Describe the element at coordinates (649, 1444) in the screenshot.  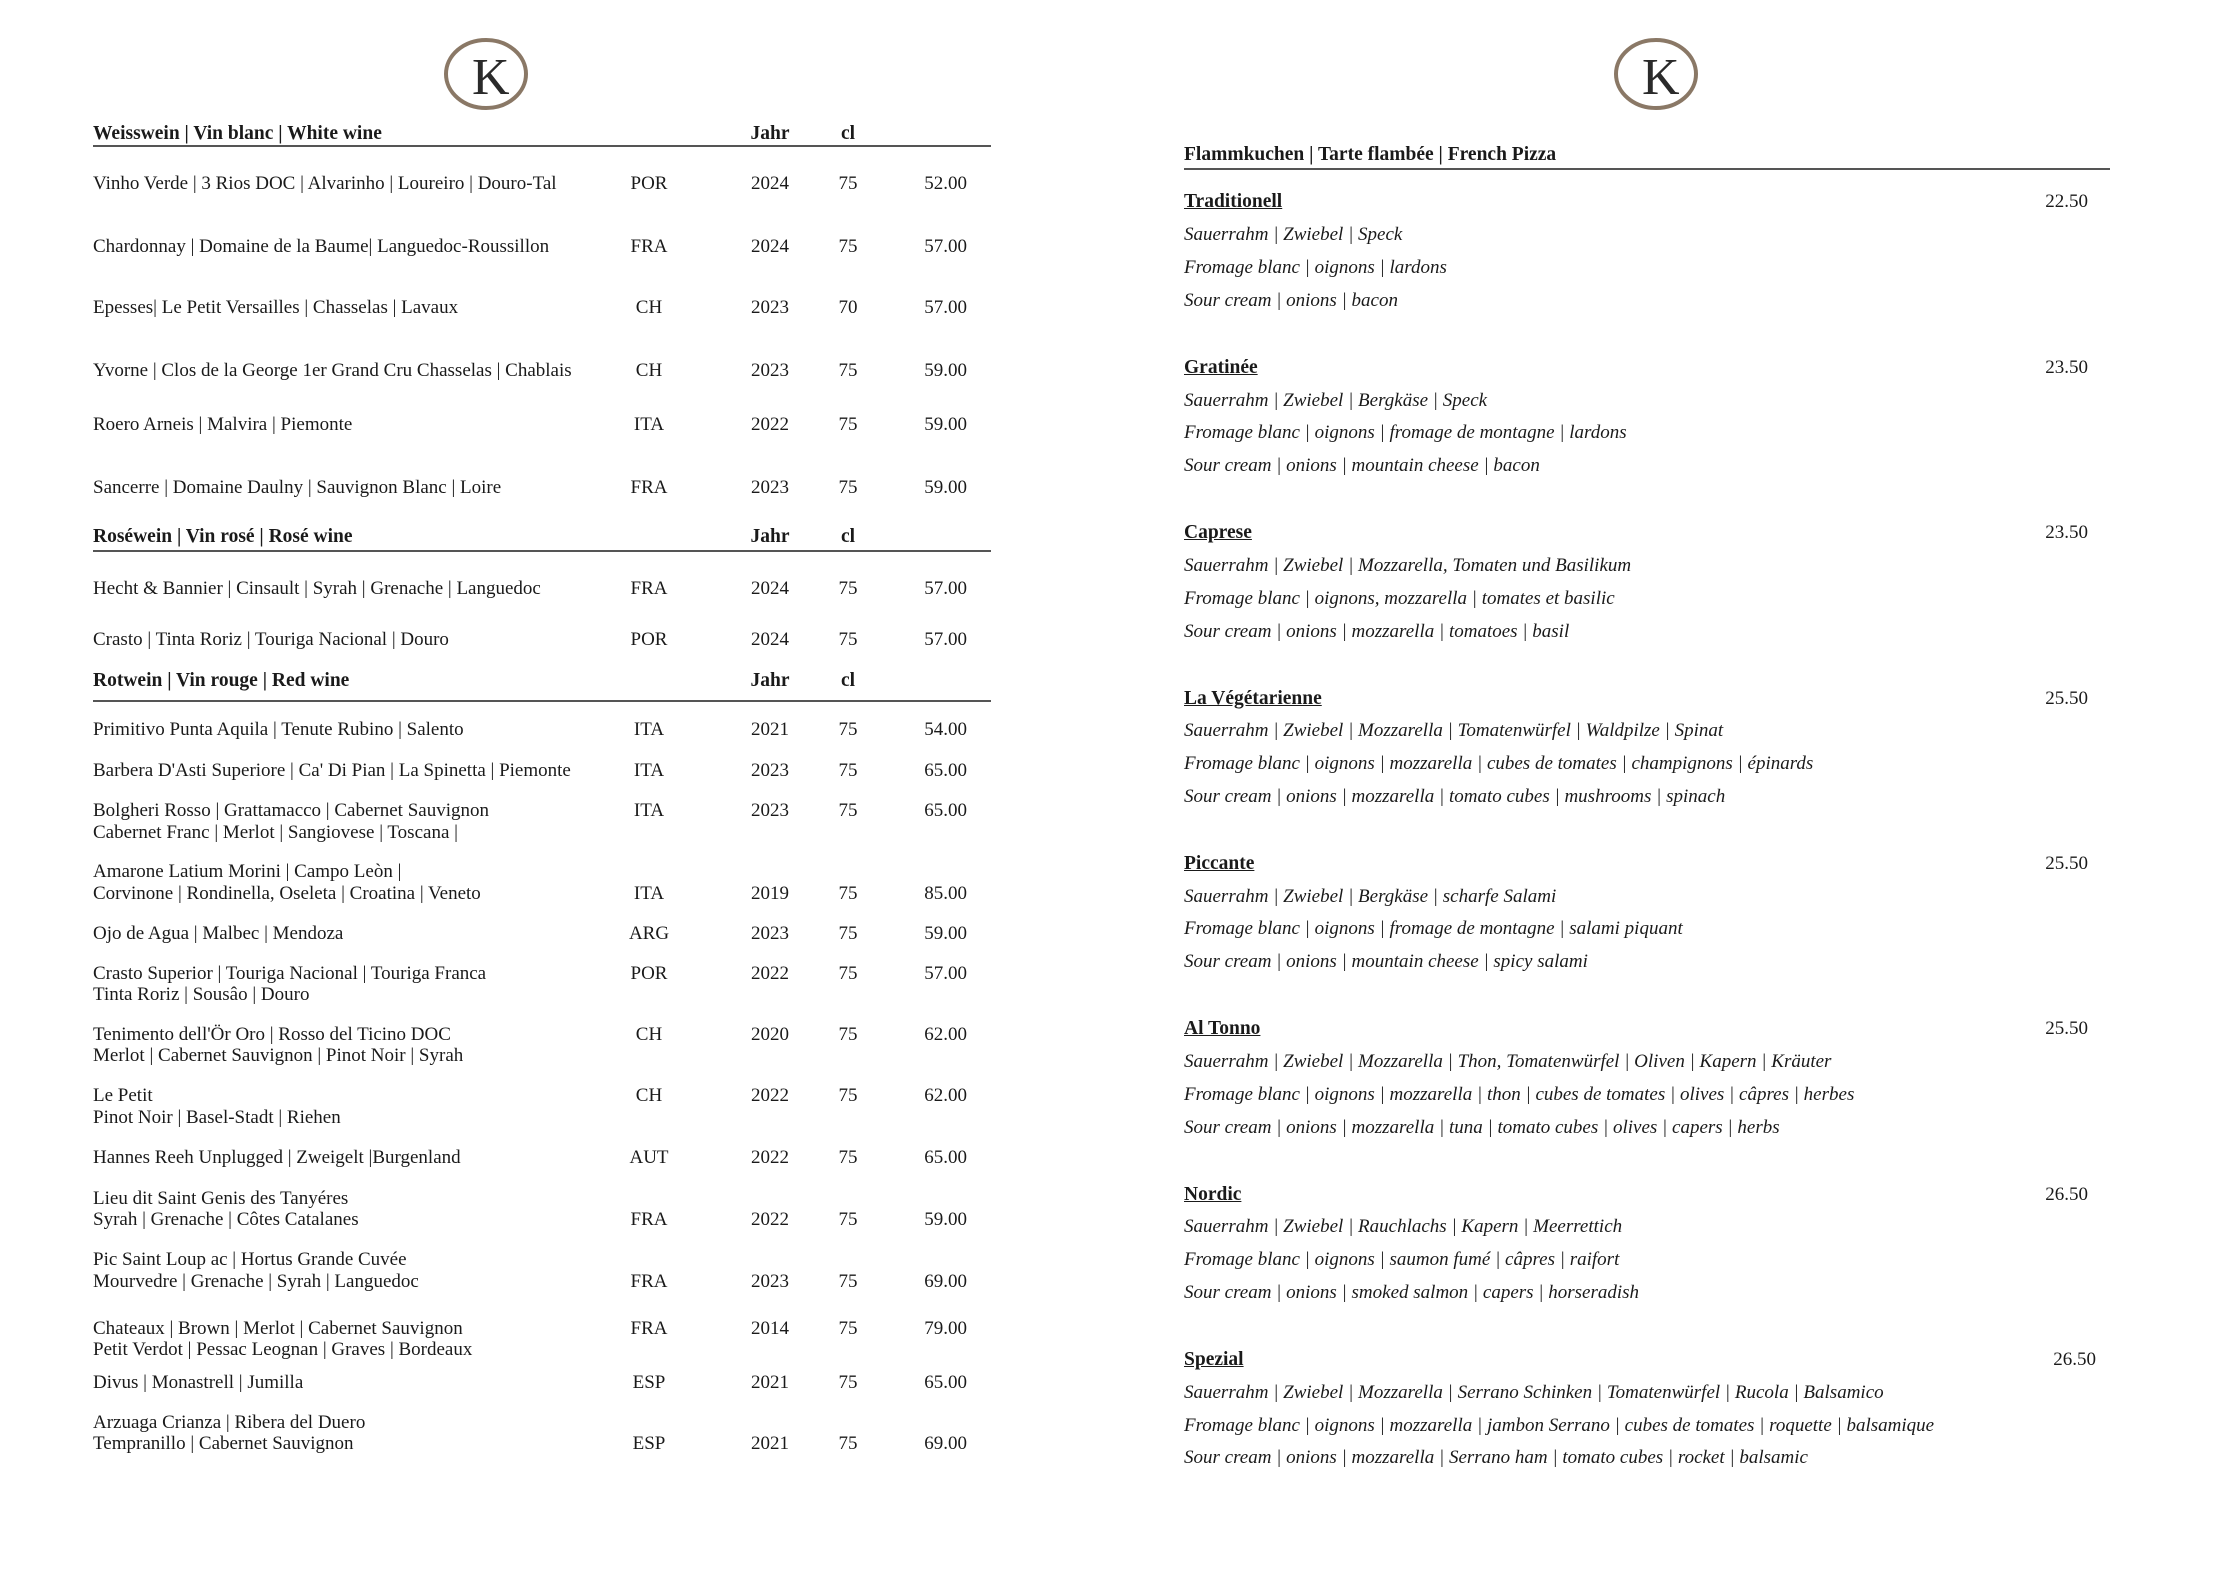
I see `wine-country: ESP` at that location.